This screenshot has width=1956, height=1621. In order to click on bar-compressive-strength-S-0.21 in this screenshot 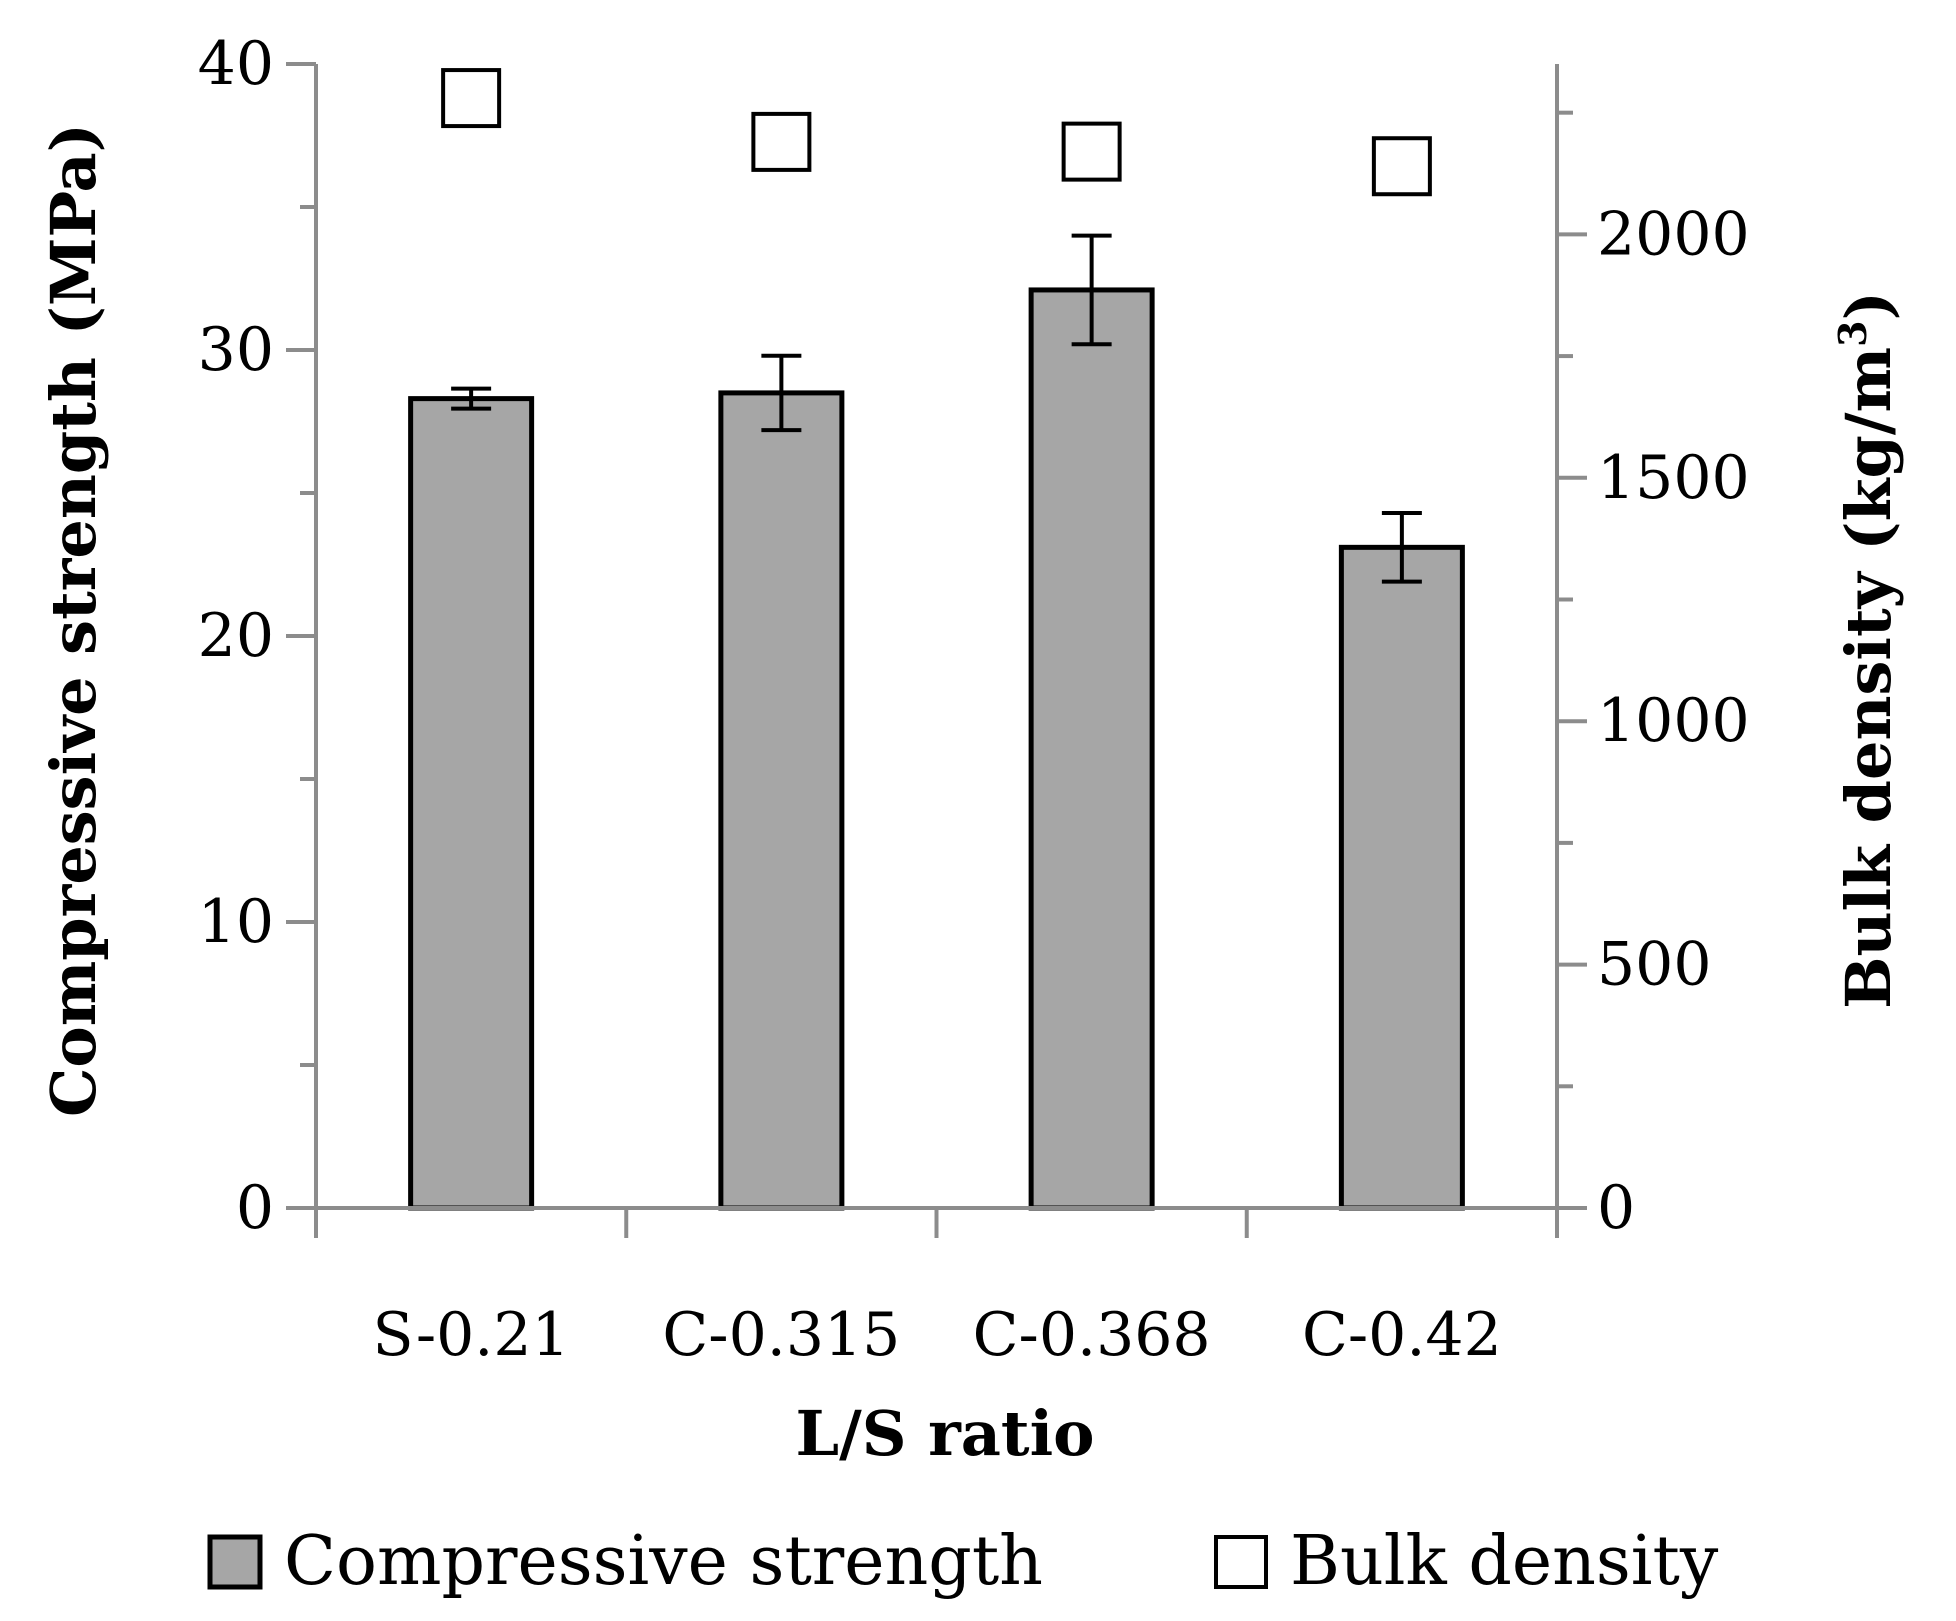, I will do `click(471, 803)`.